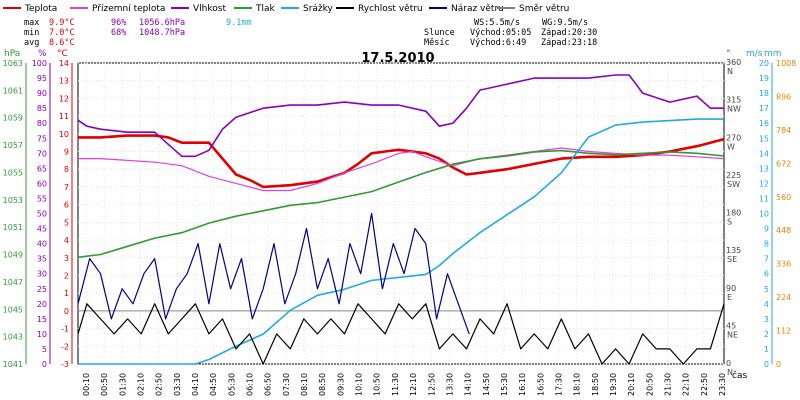 This screenshot has width=800, height=400. What do you see at coordinates (569, 33) in the screenshot?
I see `stats-sun-set: Západ:20:30` at bounding box center [569, 33].